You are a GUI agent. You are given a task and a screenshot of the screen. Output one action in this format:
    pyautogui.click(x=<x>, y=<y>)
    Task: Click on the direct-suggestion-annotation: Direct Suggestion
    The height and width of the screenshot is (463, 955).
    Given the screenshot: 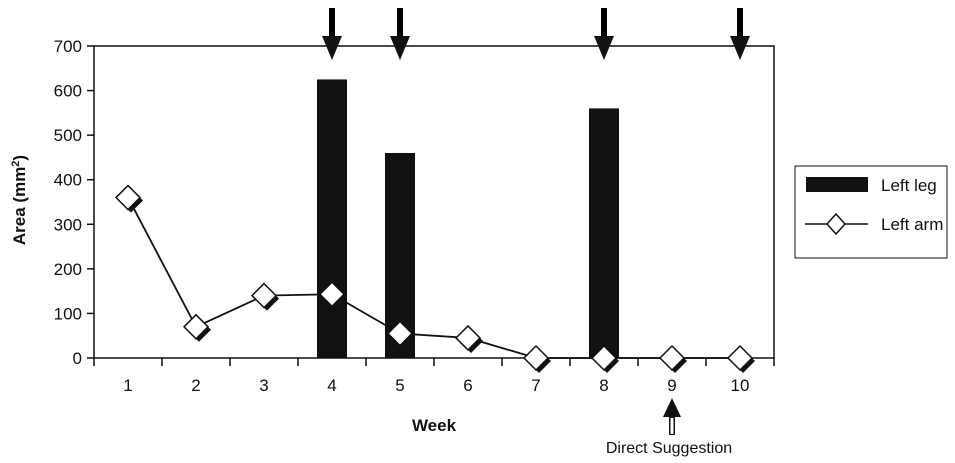 What is the action you would take?
    pyautogui.click(x=669, y=427)
    